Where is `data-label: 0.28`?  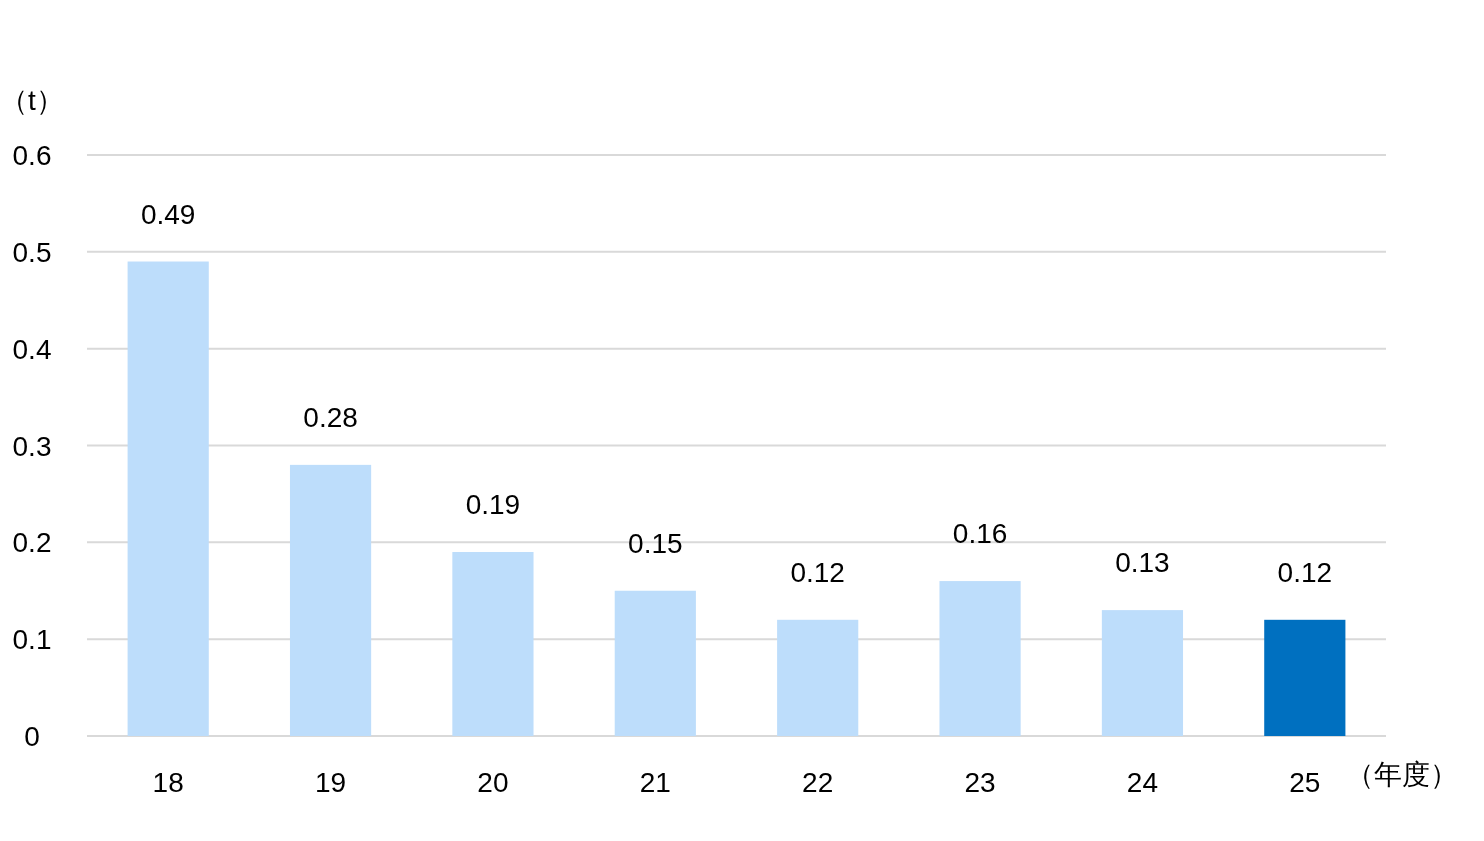
data-label: 0.28 is located at coordinates (330, 417).